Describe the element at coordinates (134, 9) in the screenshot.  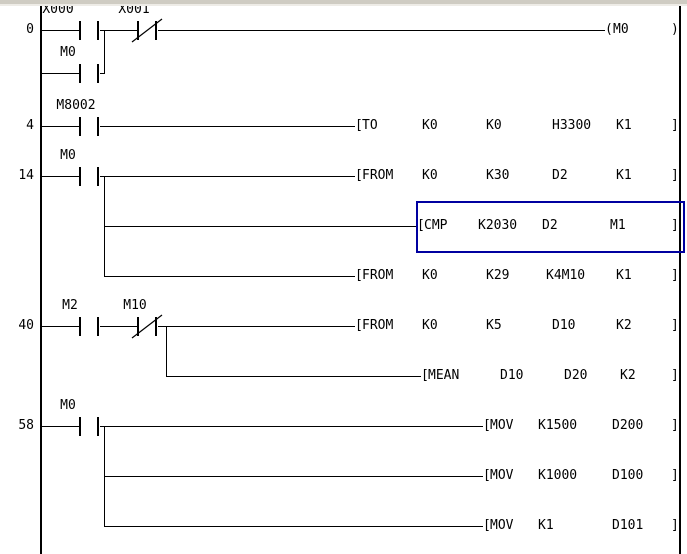
I see `contact-label-x001: X001` at that location.